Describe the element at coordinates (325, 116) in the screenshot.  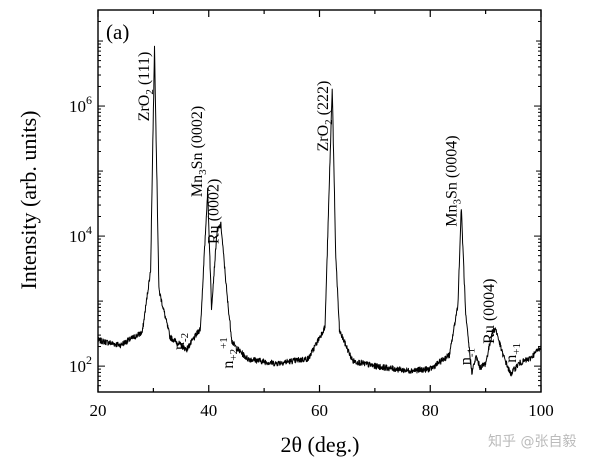
I see `peak-label-zro2-222: ZrO2 (222)` at that location.